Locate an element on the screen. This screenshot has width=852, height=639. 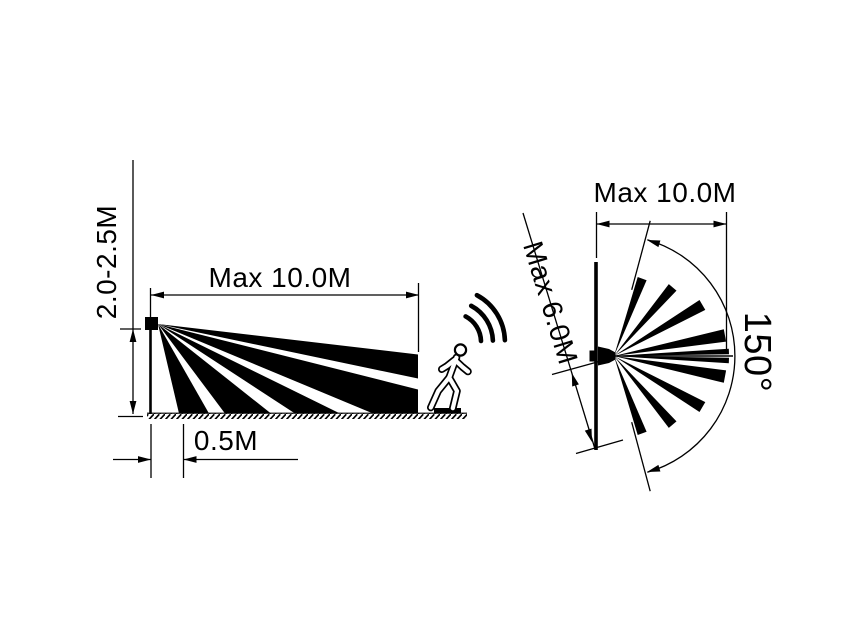
angle-arc is located at coordinates (691, 356).